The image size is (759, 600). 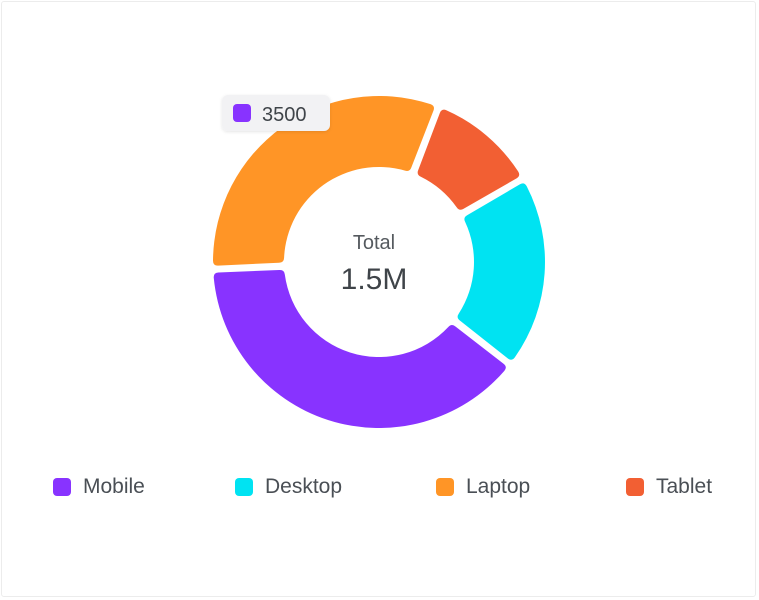 I want to click on slice-tablet, so click(x=468, y=159).